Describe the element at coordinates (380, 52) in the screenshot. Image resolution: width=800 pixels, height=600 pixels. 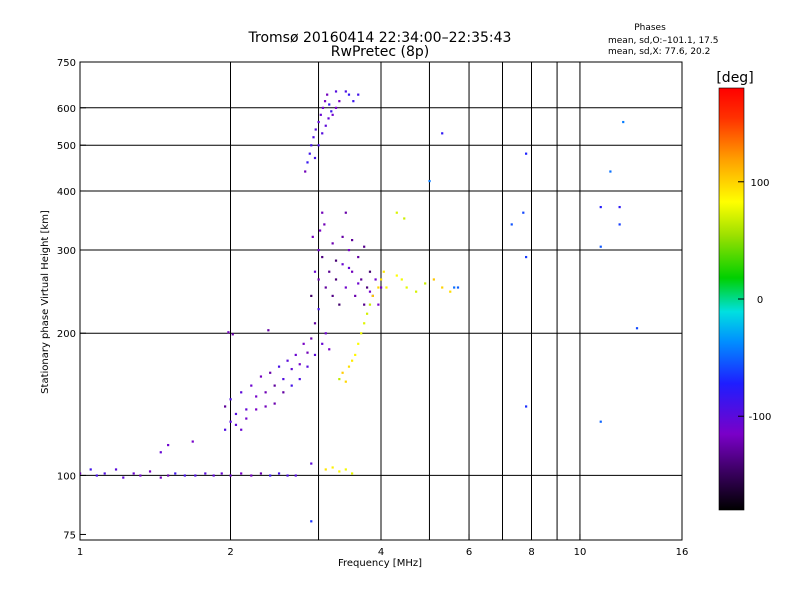
I see `chart-subtitle: RwPretec (8p)` at that location.